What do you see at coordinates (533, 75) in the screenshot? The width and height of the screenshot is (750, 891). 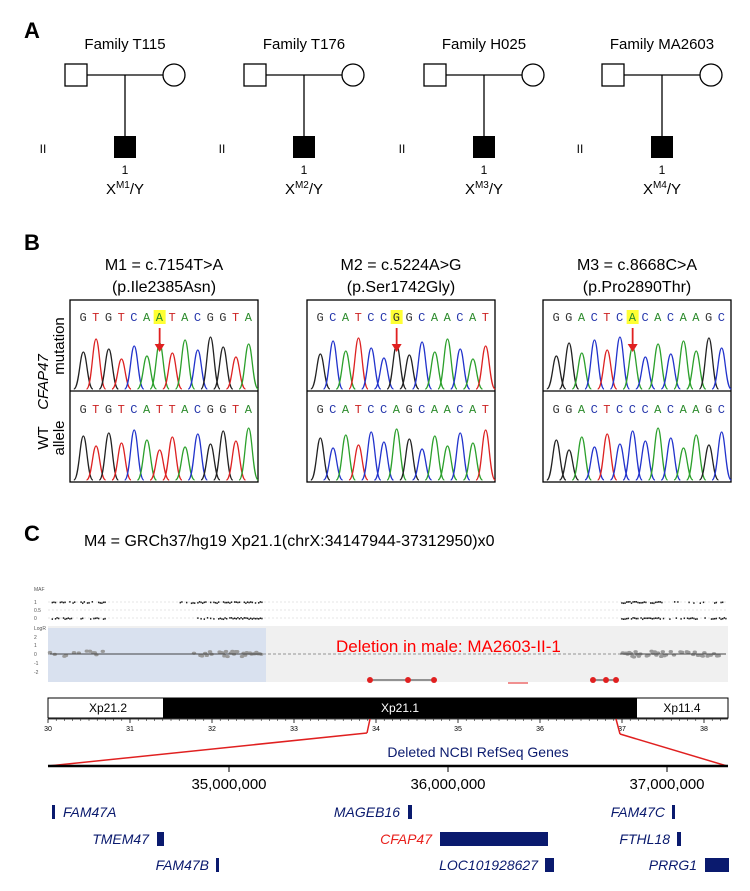 I see `mother-symbol` at bounding box center [533, 75].